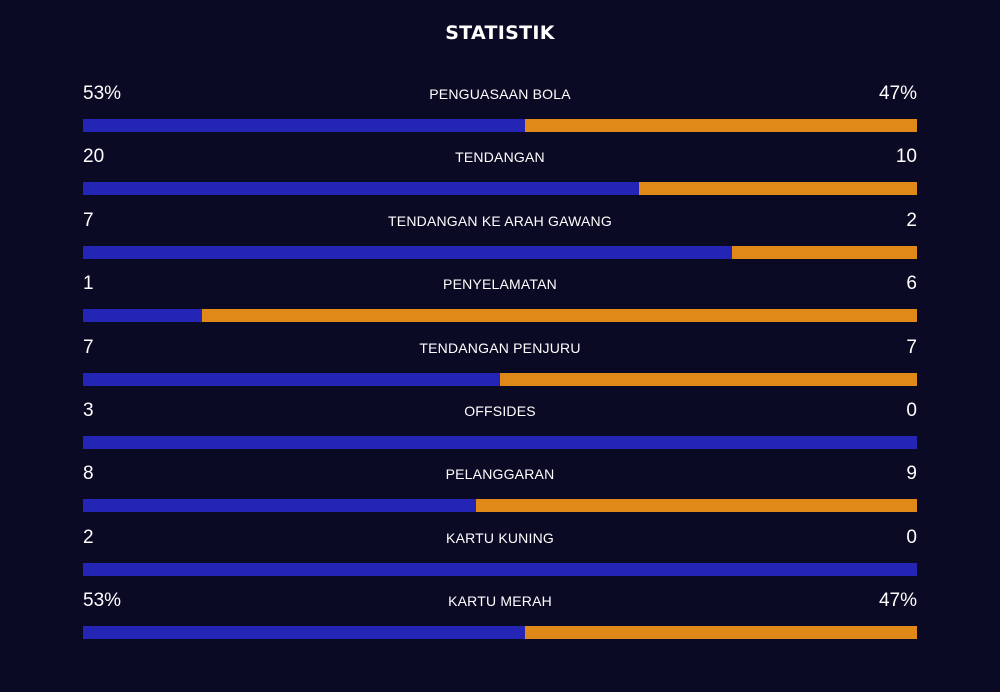 Image resolution: width=1000 pixels, height=692 pixels. Describe the element at coordinates (906, 157) in the screenshot. I see `away-value: 10` at that location.